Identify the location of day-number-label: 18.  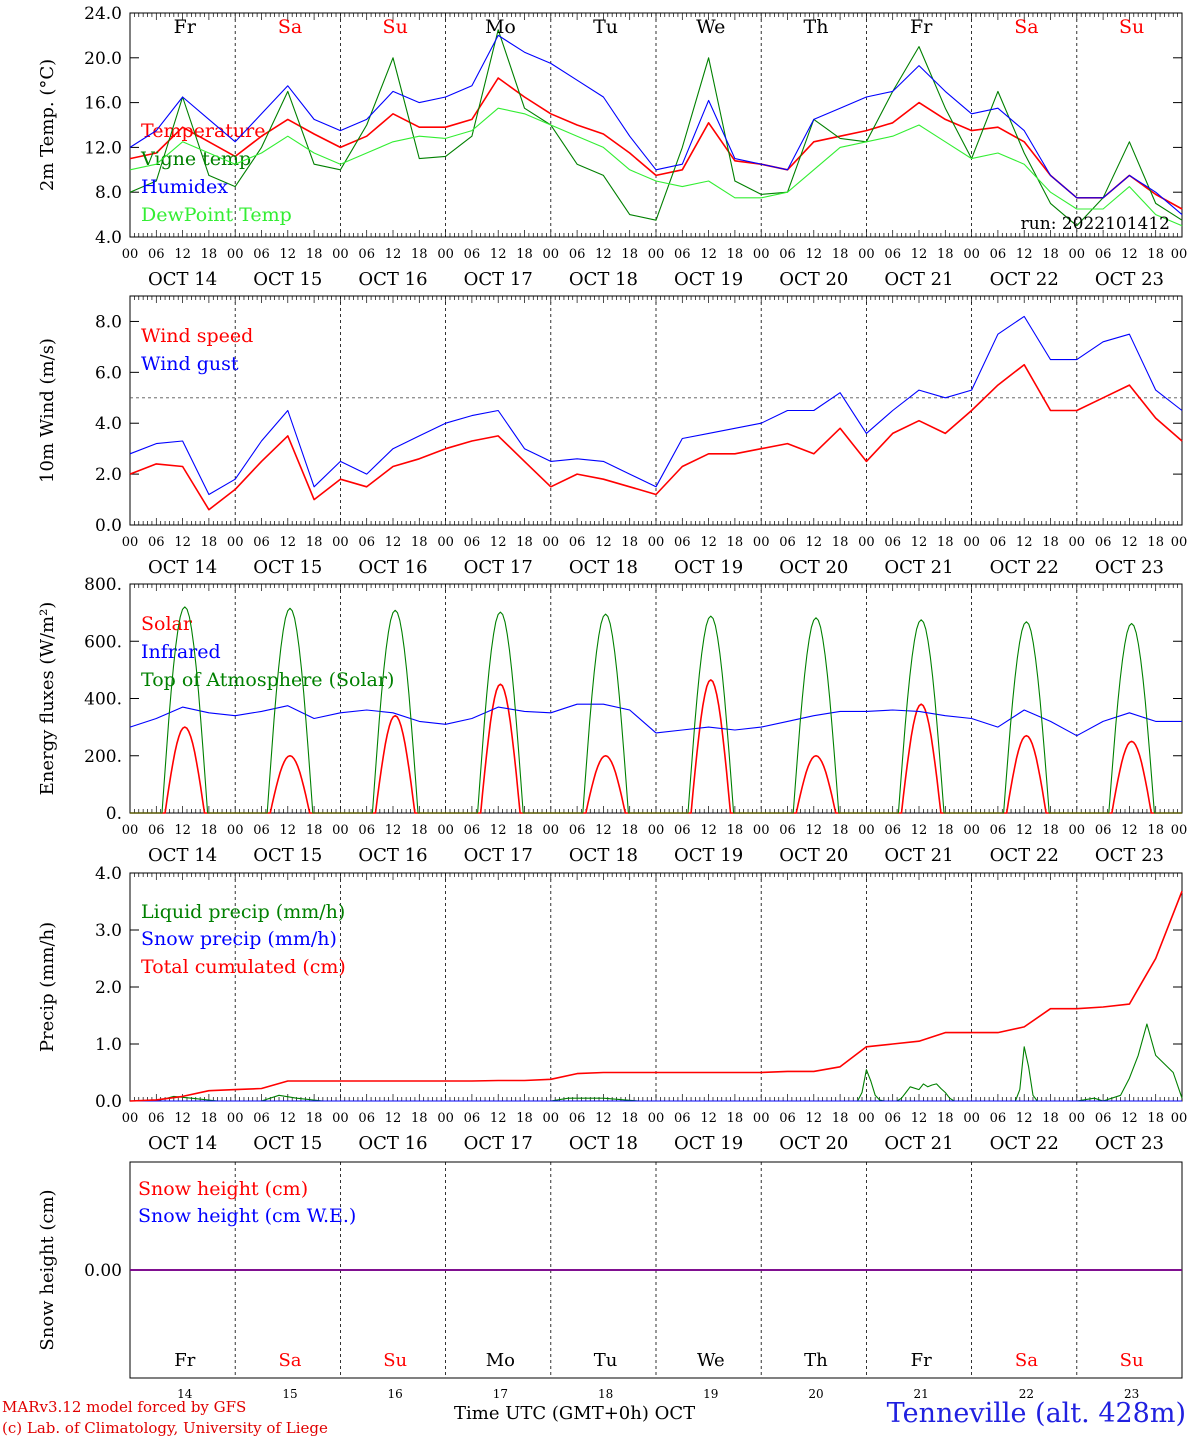
(605, 1394).